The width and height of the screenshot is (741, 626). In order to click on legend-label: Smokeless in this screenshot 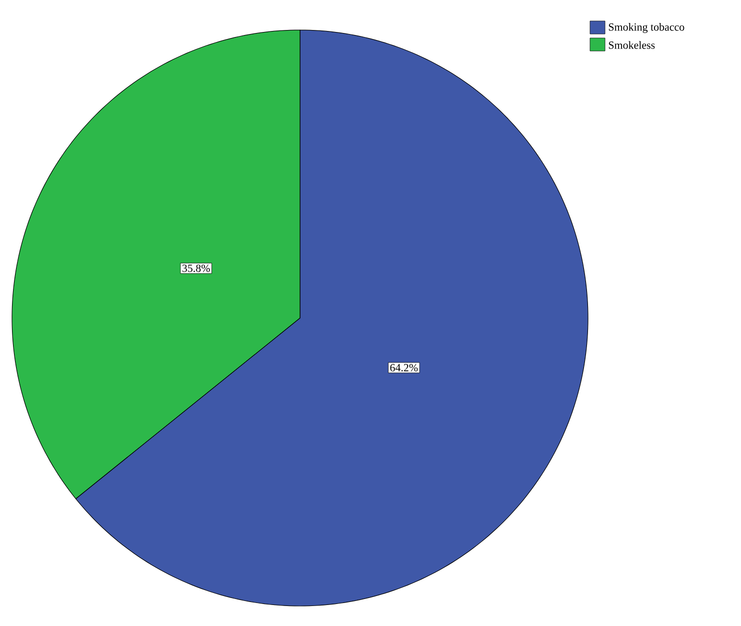, I will do `click(631, 45)`.